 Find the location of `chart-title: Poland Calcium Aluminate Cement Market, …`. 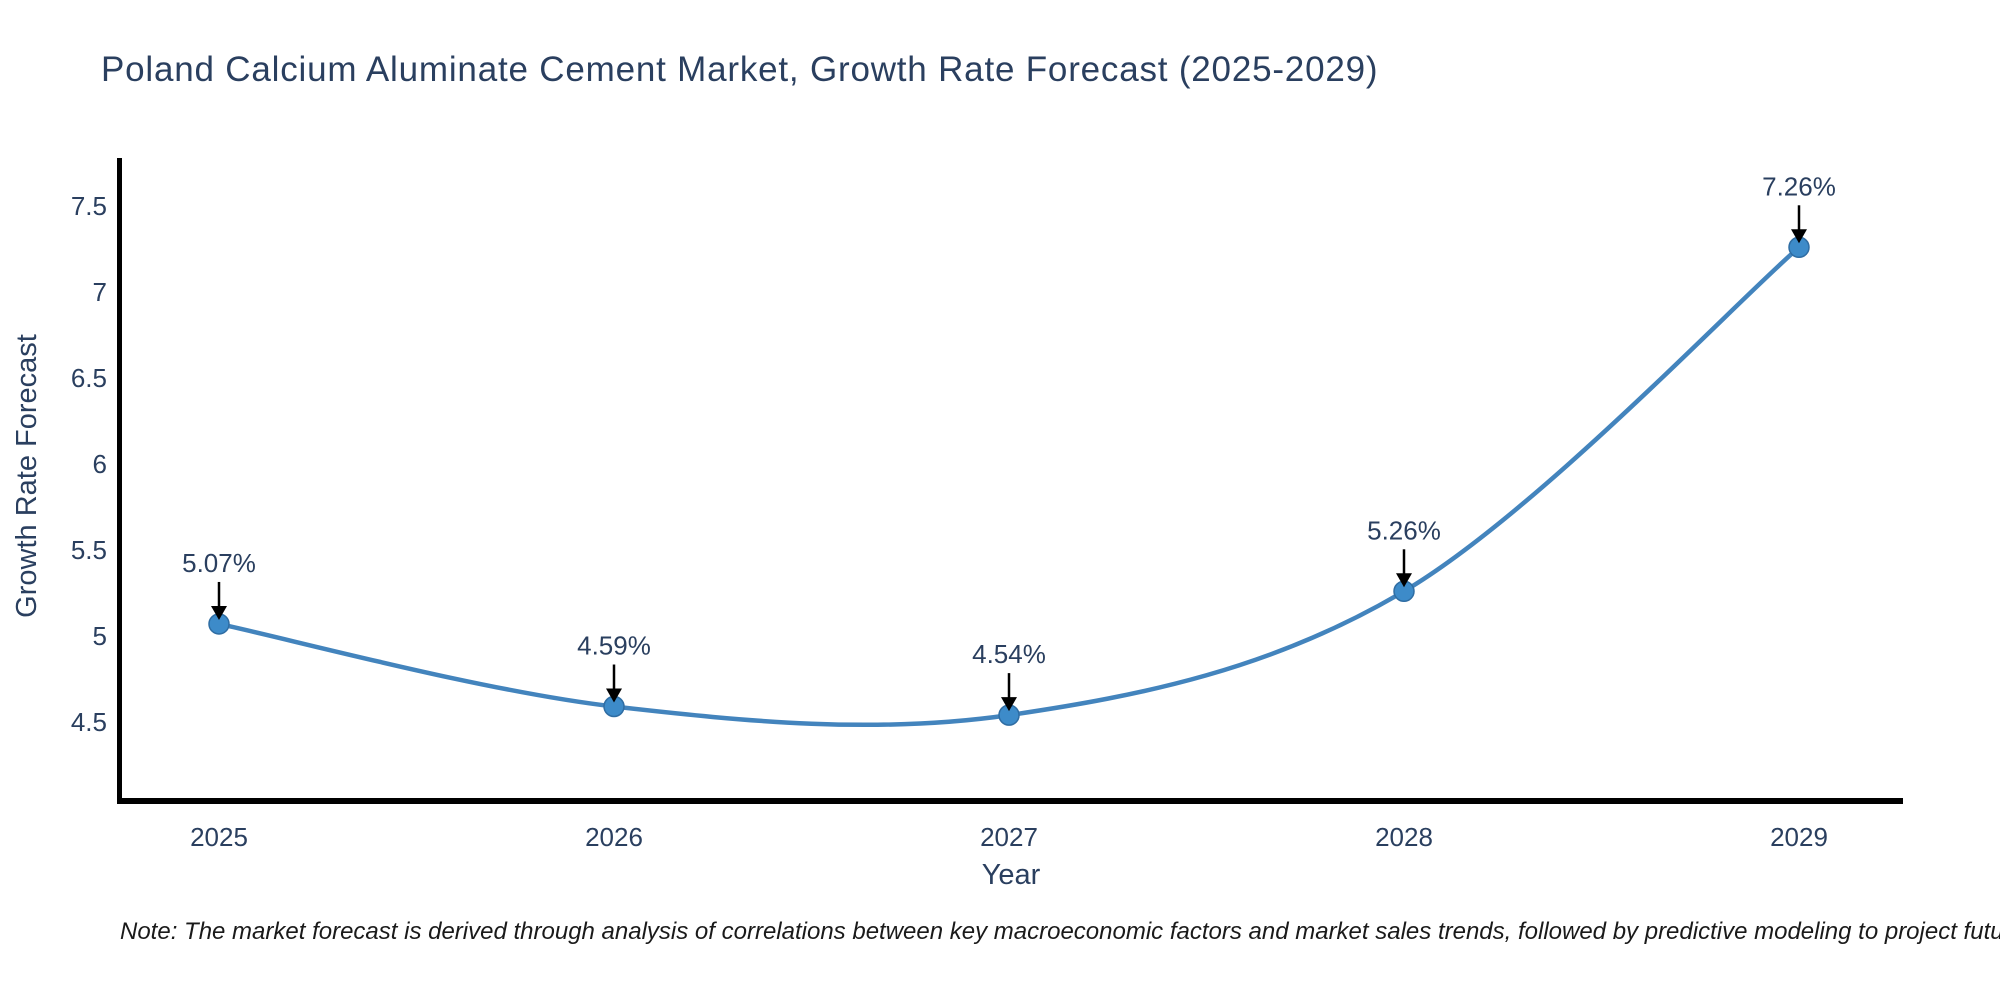

chart-title: Poland Calcium Aluminate Cement Market, … is located at coordinates (740, 69).